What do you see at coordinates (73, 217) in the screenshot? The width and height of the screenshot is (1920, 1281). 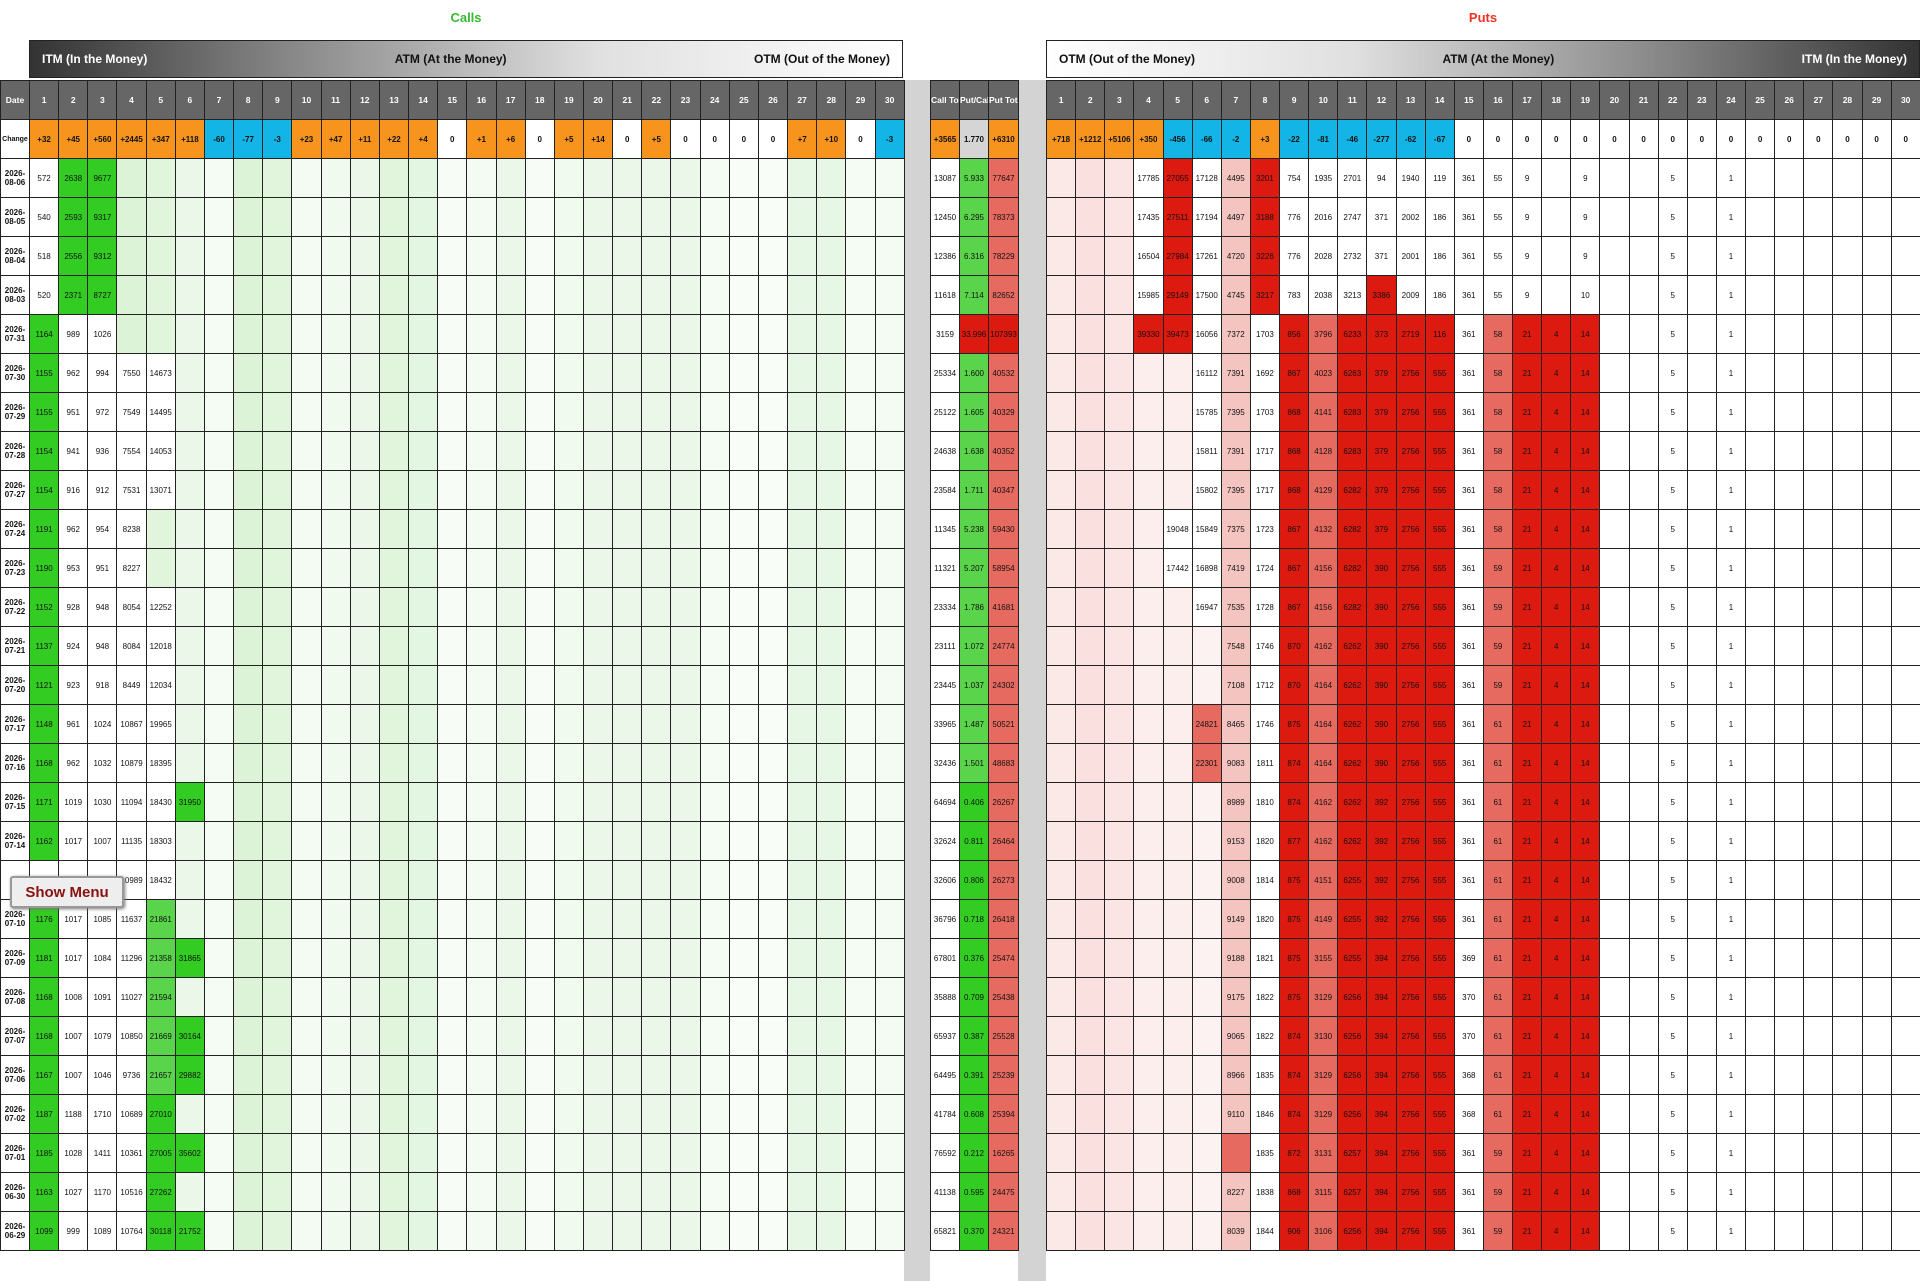 I see `calls-cell: 2593` at bounding box center [73, 217].